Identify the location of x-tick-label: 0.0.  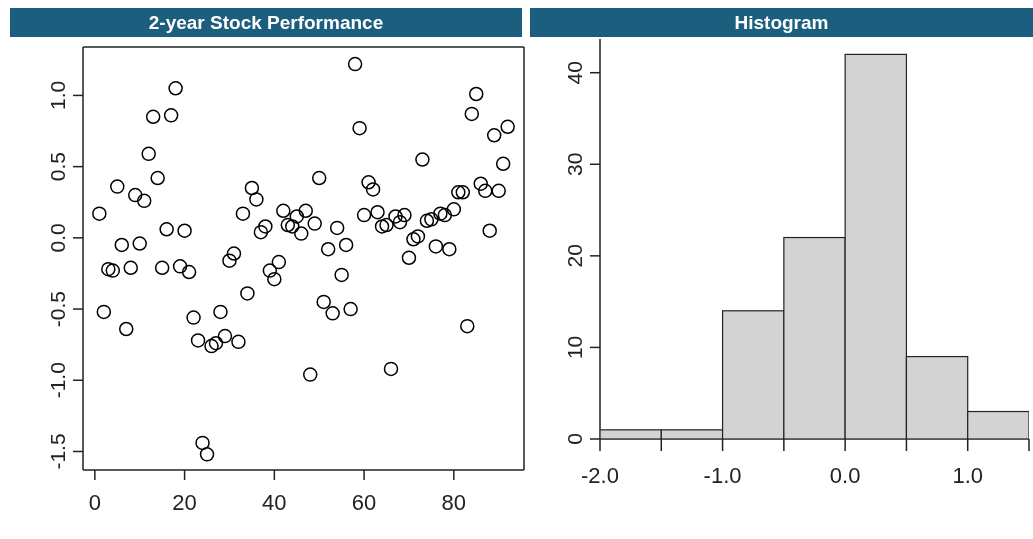
(845, 475).